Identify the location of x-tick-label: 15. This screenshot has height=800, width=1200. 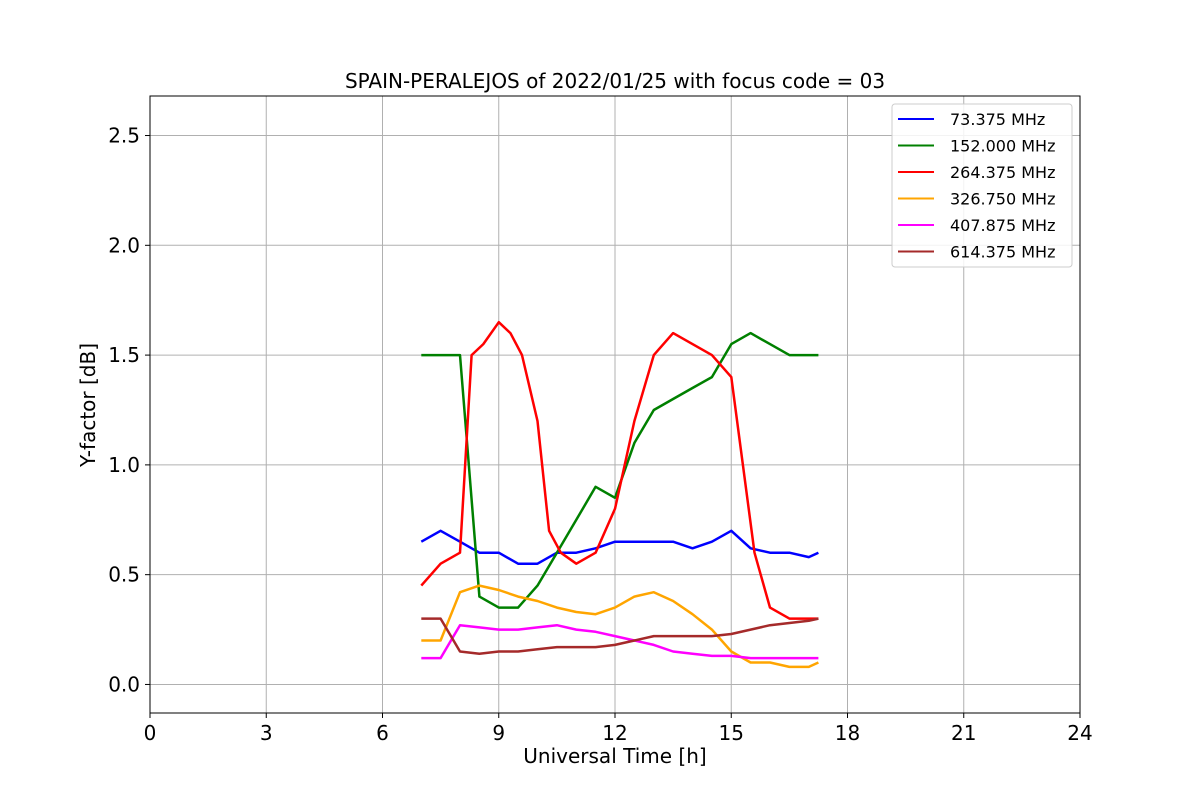
(731, 733).